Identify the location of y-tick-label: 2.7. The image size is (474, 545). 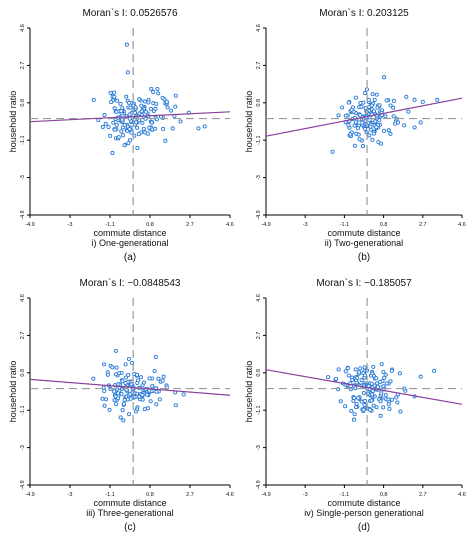
(259, 336).